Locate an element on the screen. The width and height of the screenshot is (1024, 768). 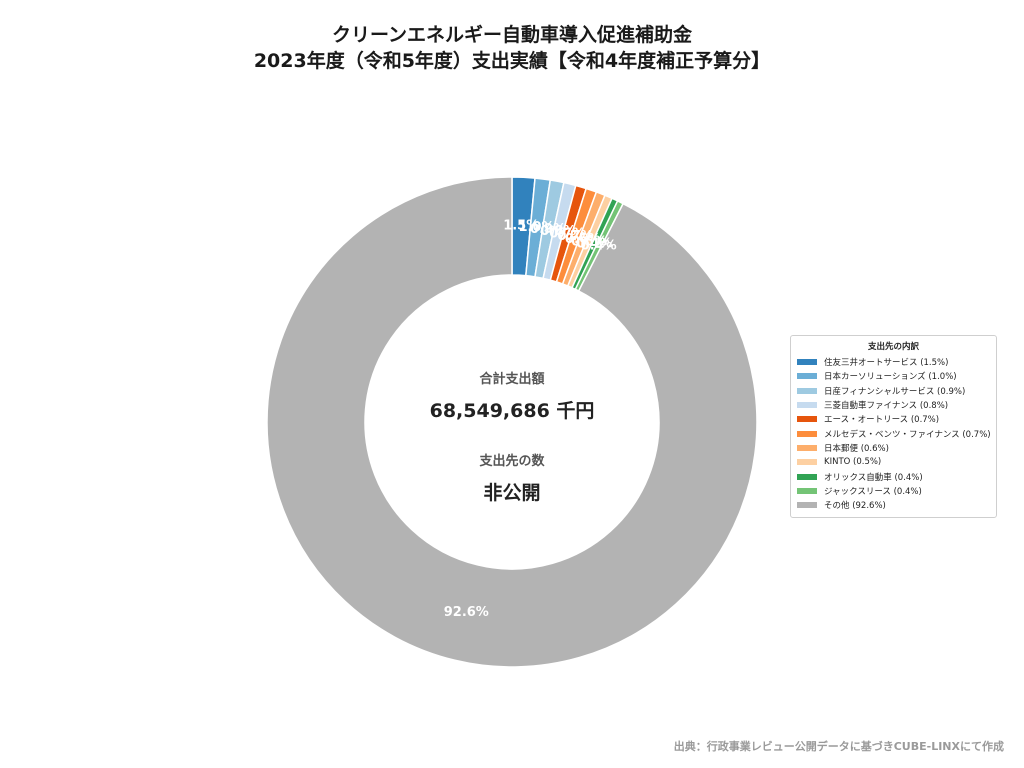
legend-label: 三菱自動車ファイナンス (0.8%) is located at coordinates (886, 406).